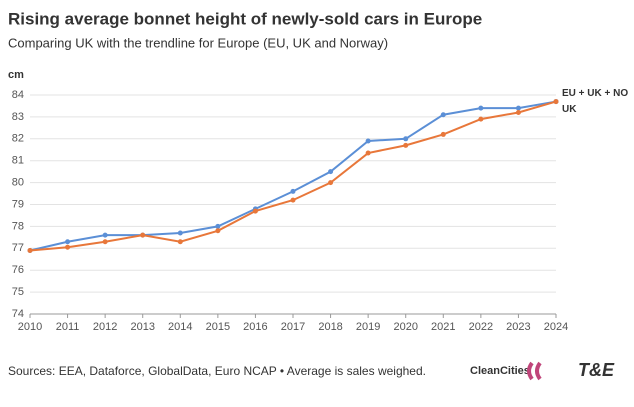 Image resolution: width=634 pixels, height=407 pixels. What do you see at coordinates (481, 327) in the screenshot?
I see `x-tick-label: 2022` at bounding box center [481, 327].